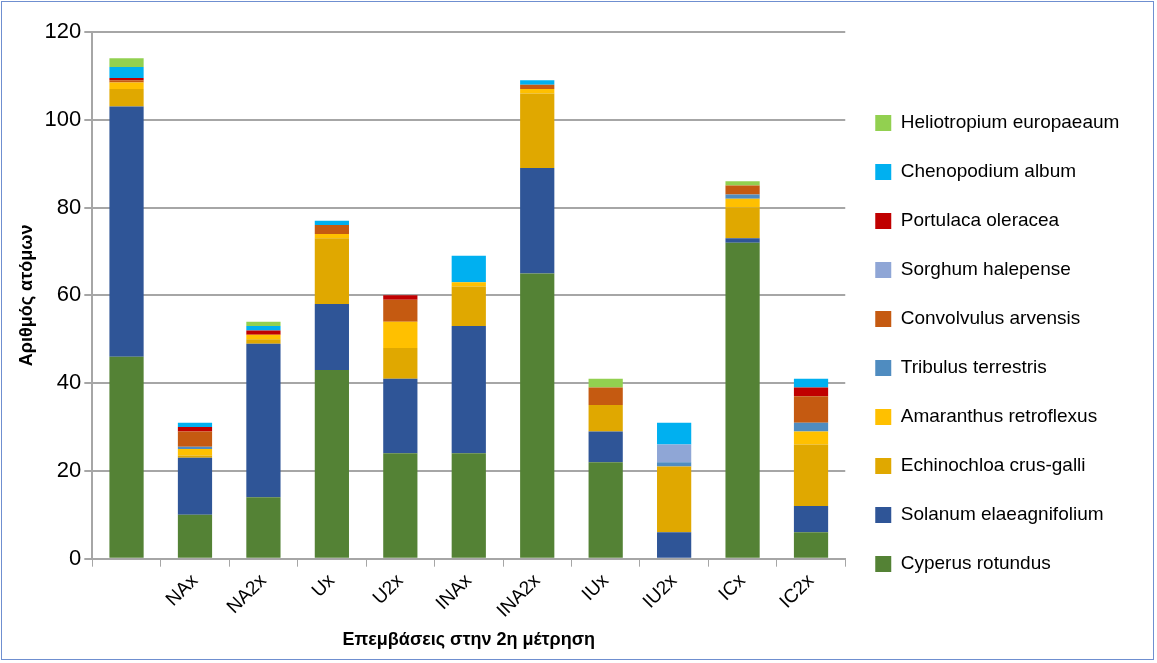 The image size is (1157, 663). I want to click on y-axis-title: Αριθμός ατόμων, so click(25, 295).